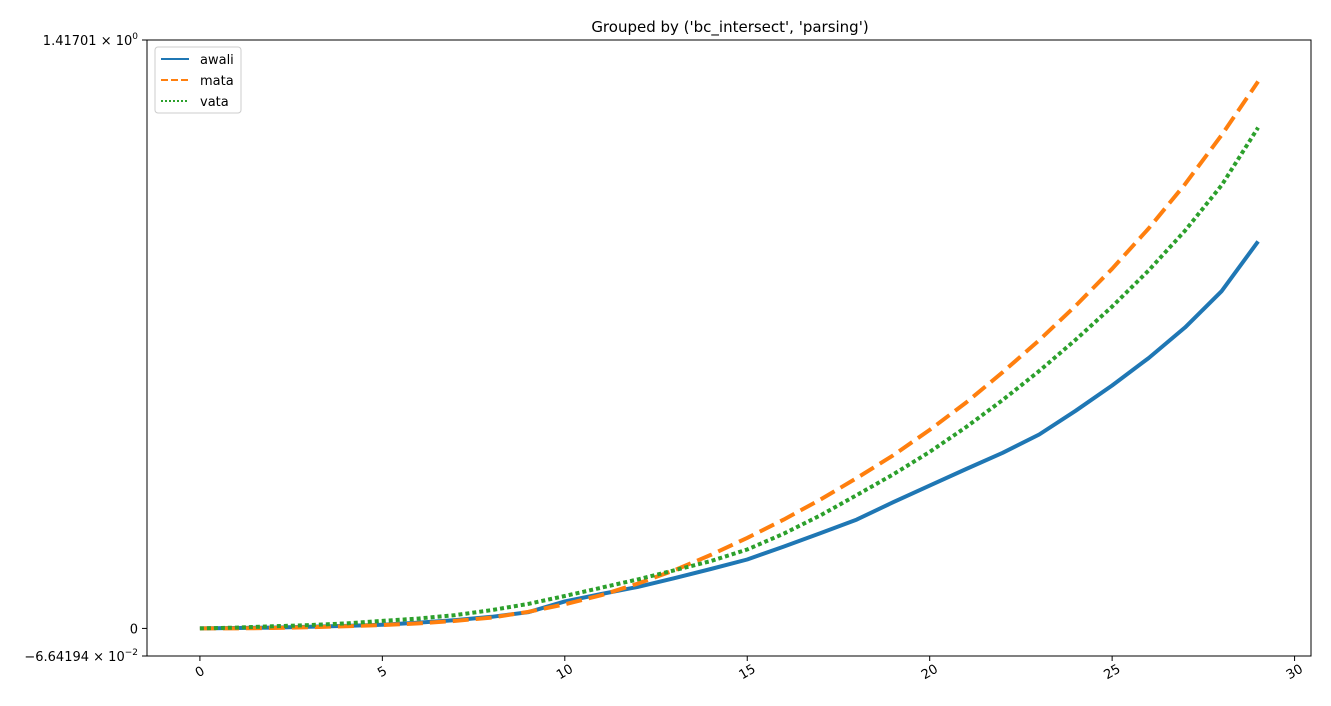  What do you see at coordinates (214, 102) in the screenshot?
I see `legend-label-vata: vata` at bounding box center [214, 102].